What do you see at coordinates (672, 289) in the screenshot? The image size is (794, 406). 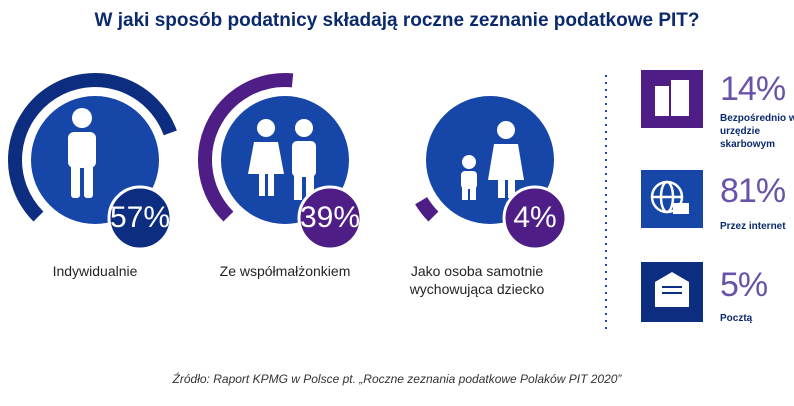 I see `mail-icon` at bounding box center [672, 289].